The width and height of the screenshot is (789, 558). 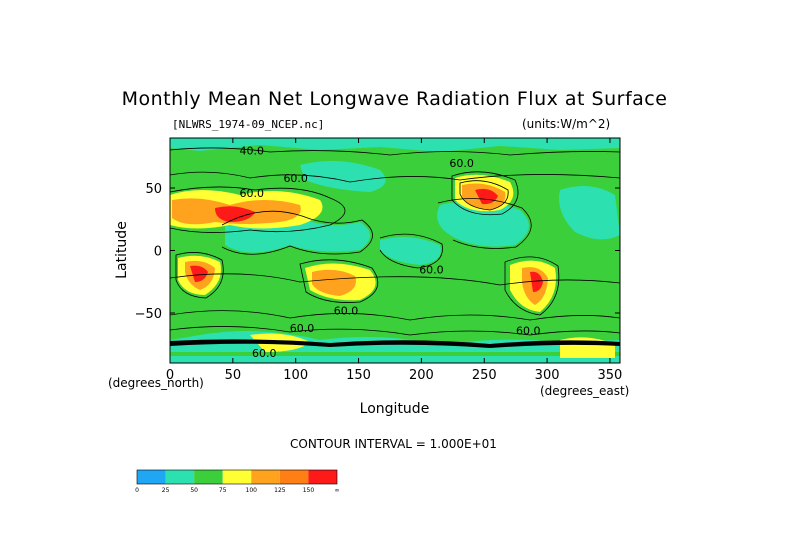 I want to click on x-tick-label: 250, so click(x=484, y=375).